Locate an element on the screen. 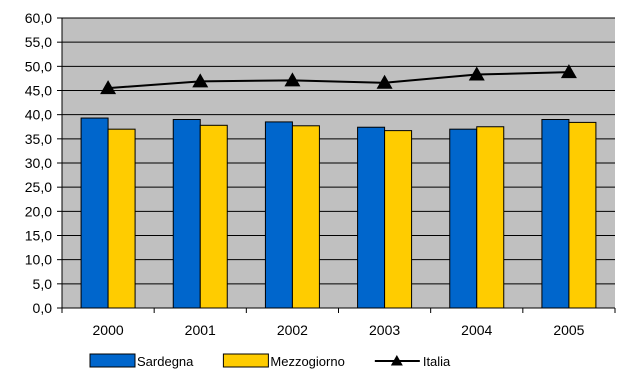  bar-mezzogiorno-2000 is located at coordinates (121, 218).